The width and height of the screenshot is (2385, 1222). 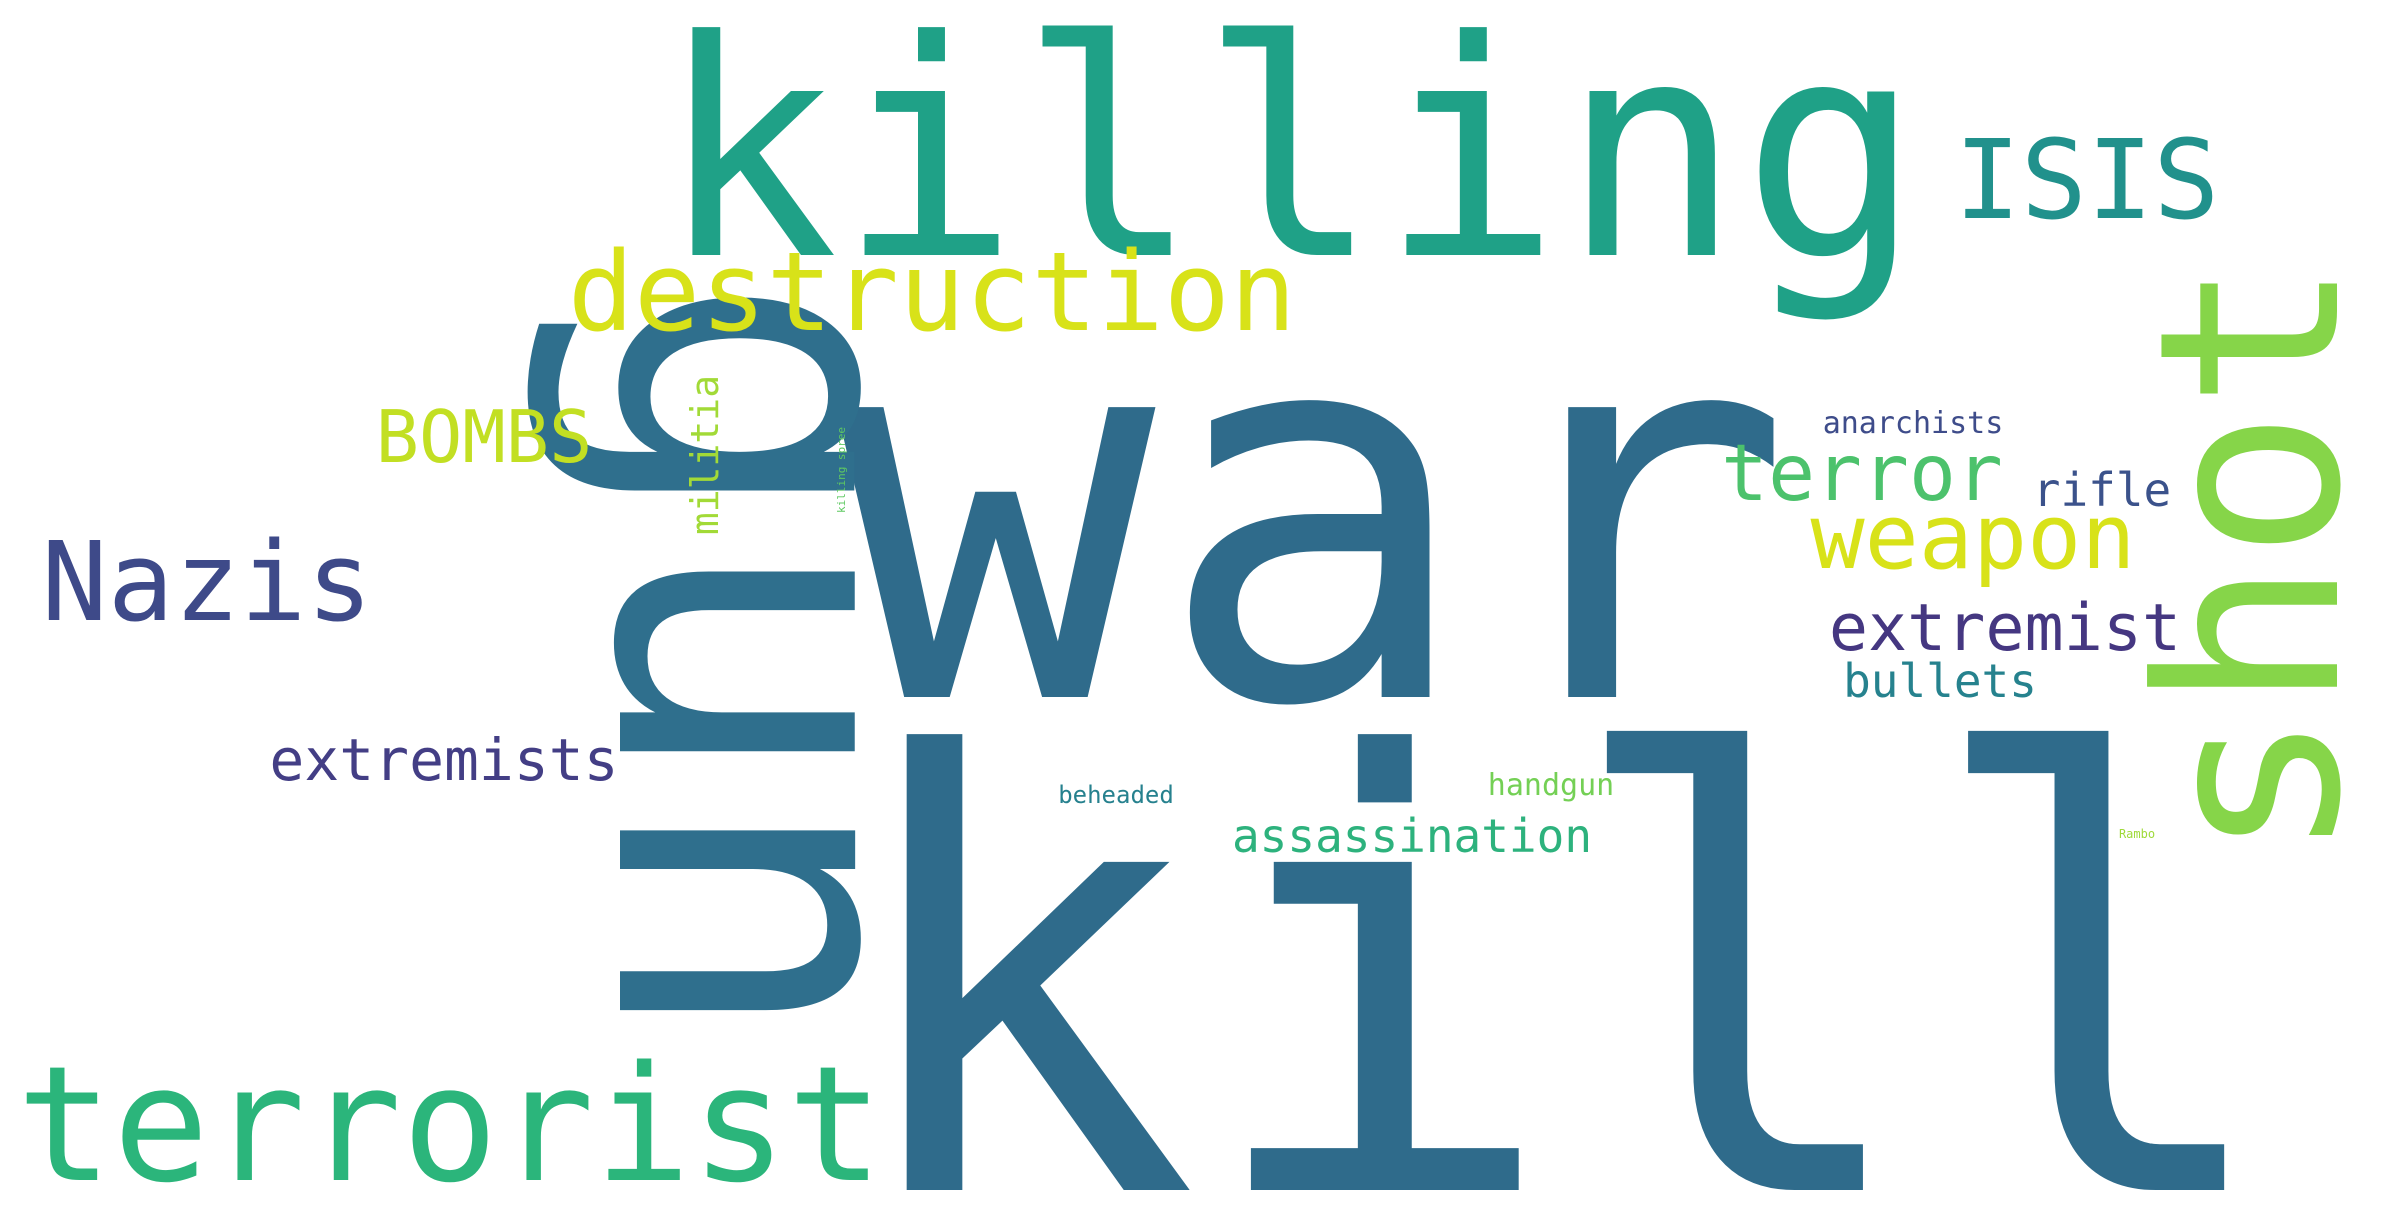 I want to click on word-killing-spree: killing spree, so click(x=841, y=470).